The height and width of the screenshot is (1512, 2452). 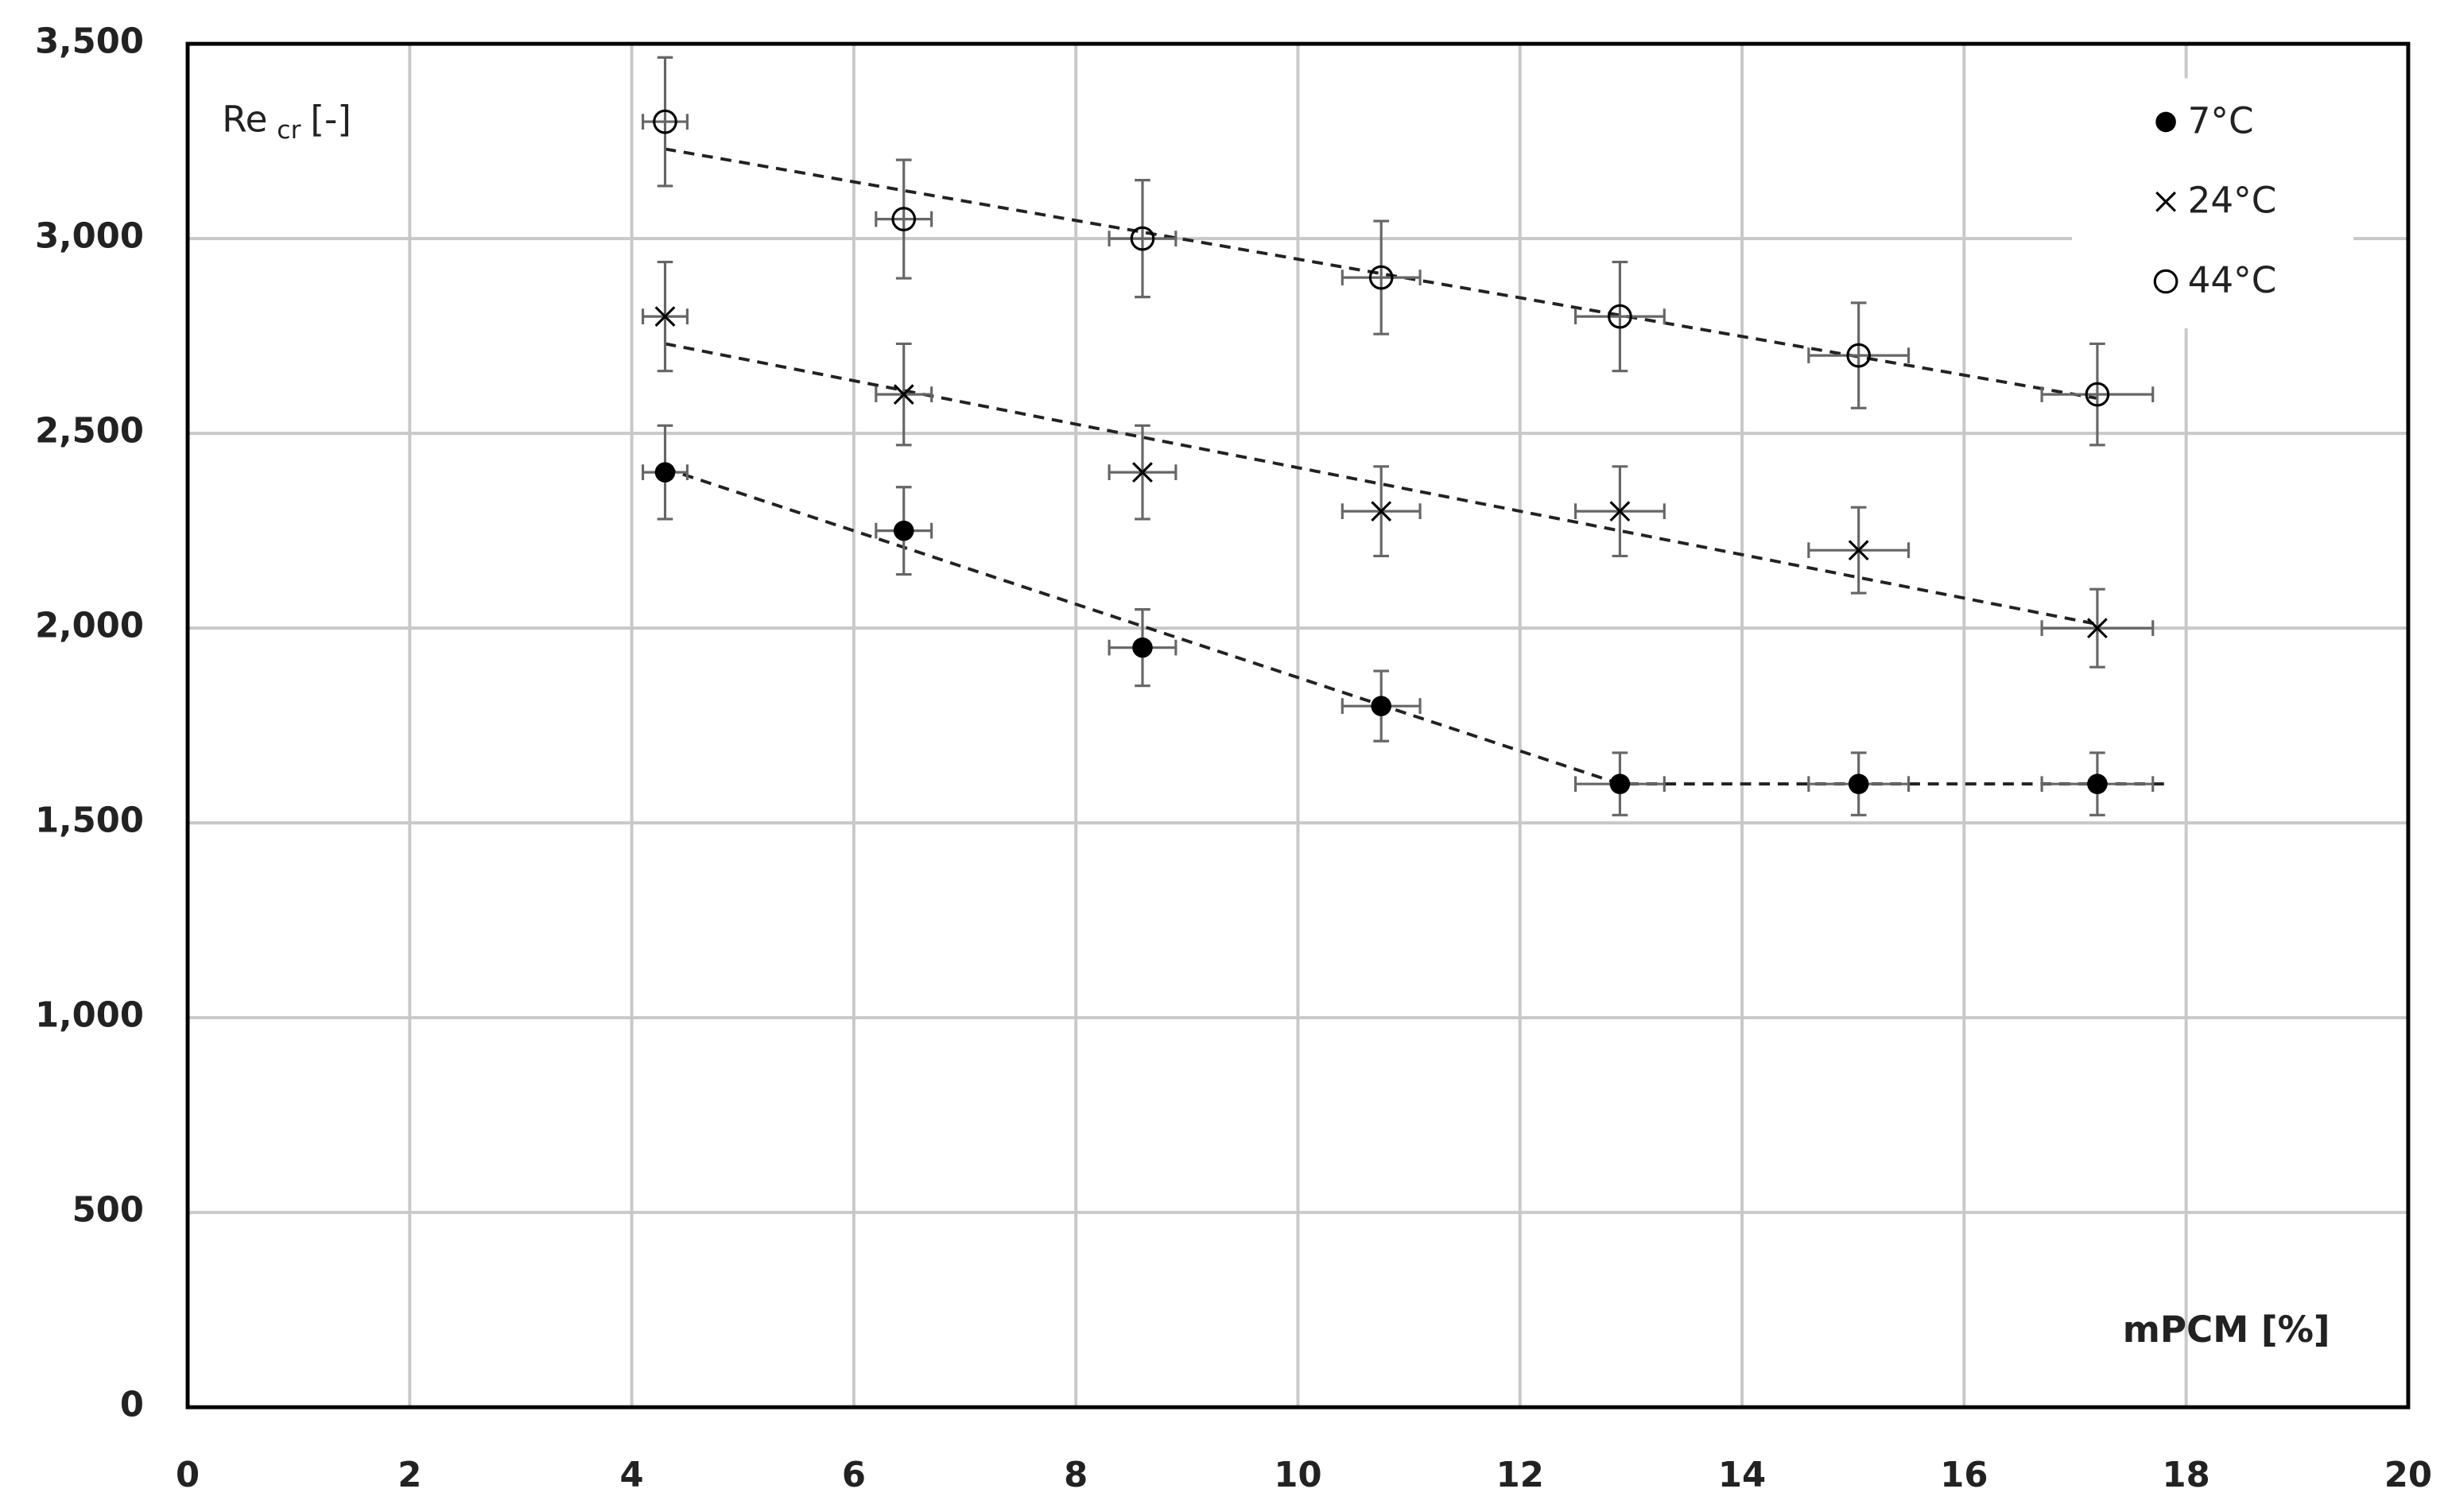 What do you see at coordinates (1076, 1475) in the screenshot?
I see `x-tick-label: 8` at bounding box center [1076, 1475].